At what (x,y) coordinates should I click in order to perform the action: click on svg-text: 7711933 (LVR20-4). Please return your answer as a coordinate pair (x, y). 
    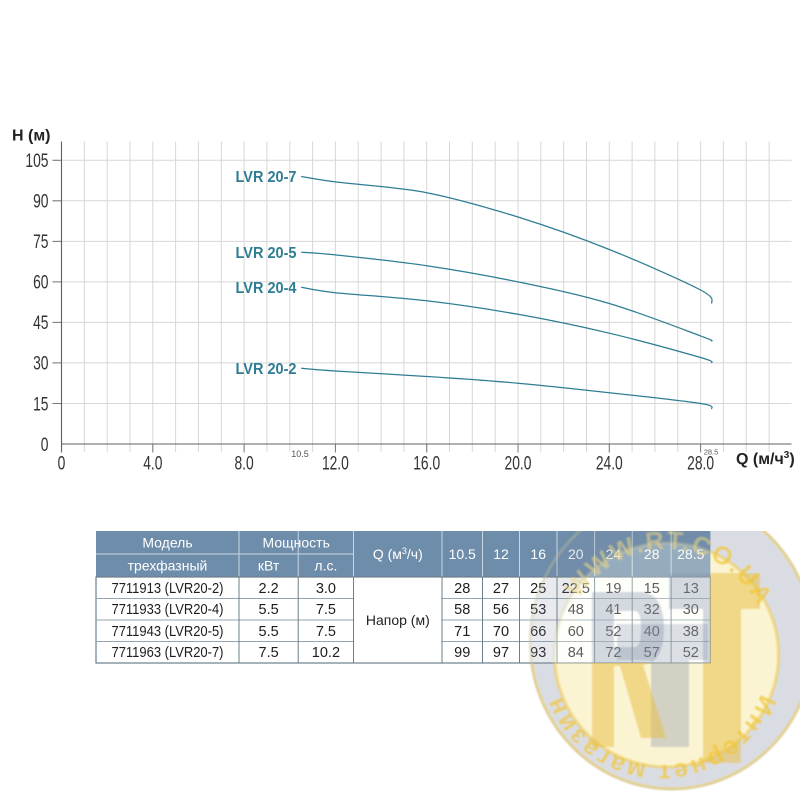
    Looking at the image, I should click on (168, 610).